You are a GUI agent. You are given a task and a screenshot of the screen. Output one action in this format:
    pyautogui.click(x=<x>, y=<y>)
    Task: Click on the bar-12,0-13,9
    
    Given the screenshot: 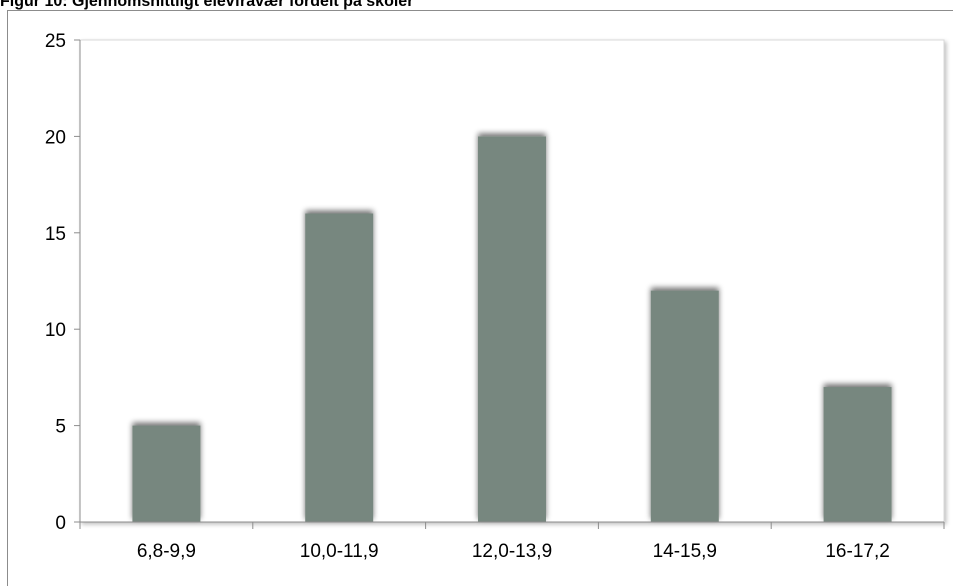 What is the action you would take?
    pyautogui.click(x=512, y=329)
    